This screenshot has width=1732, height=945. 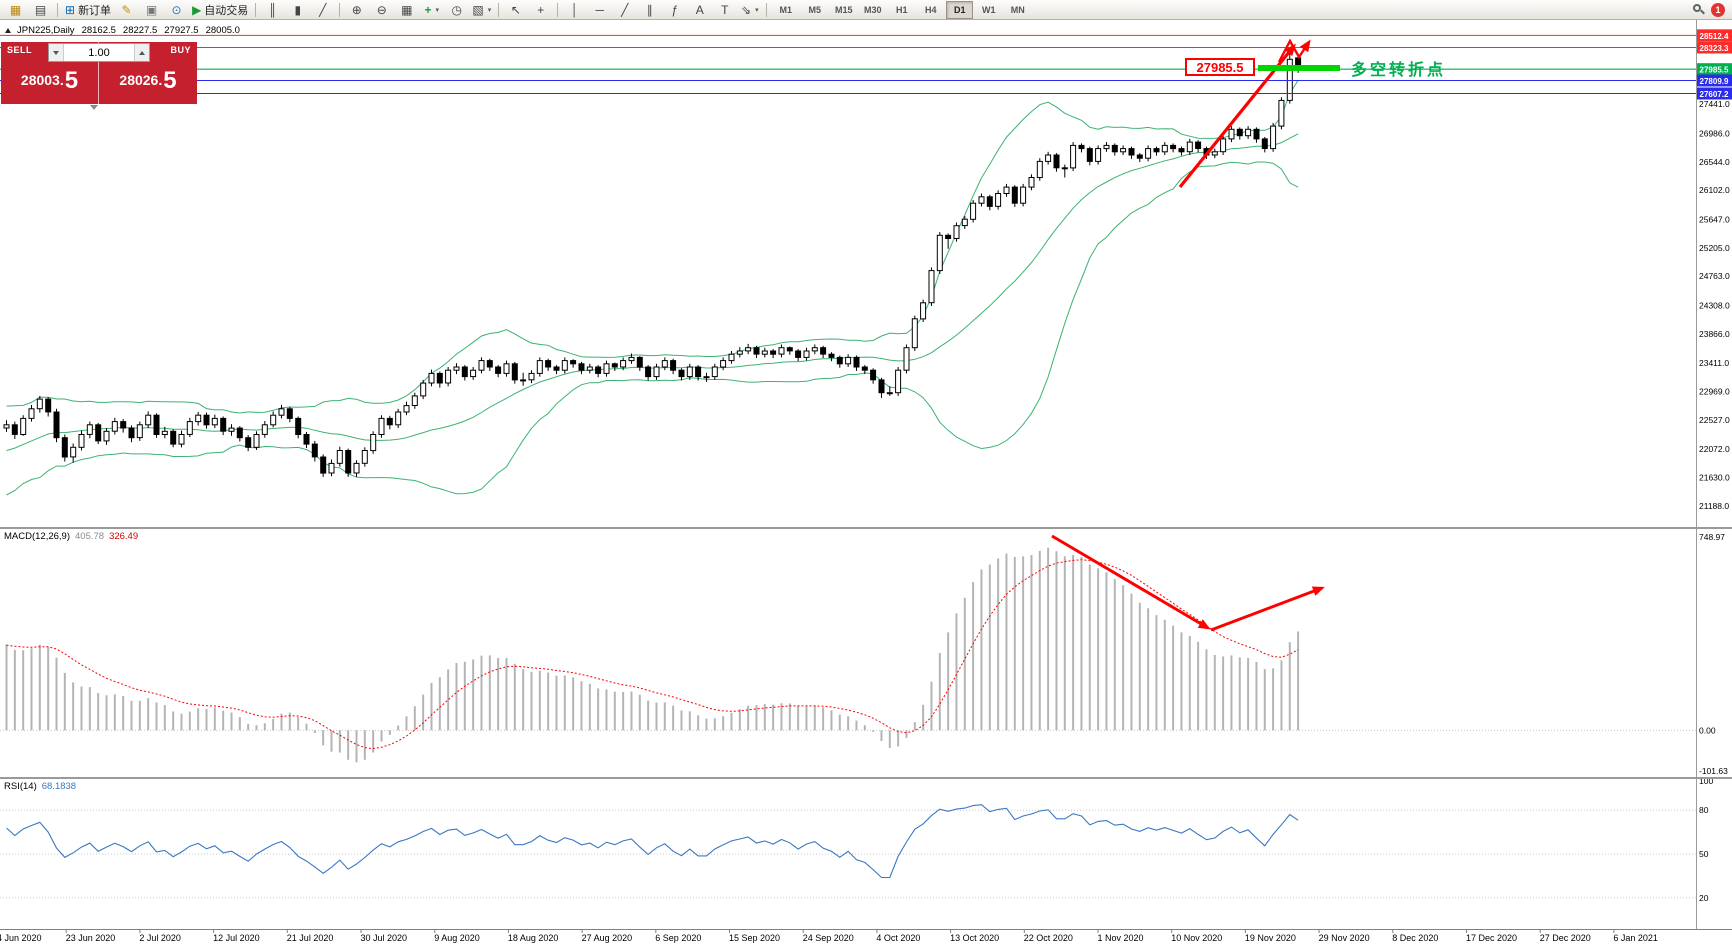 I want to click on crosshair-icon: +, so click(x=541, y=9).